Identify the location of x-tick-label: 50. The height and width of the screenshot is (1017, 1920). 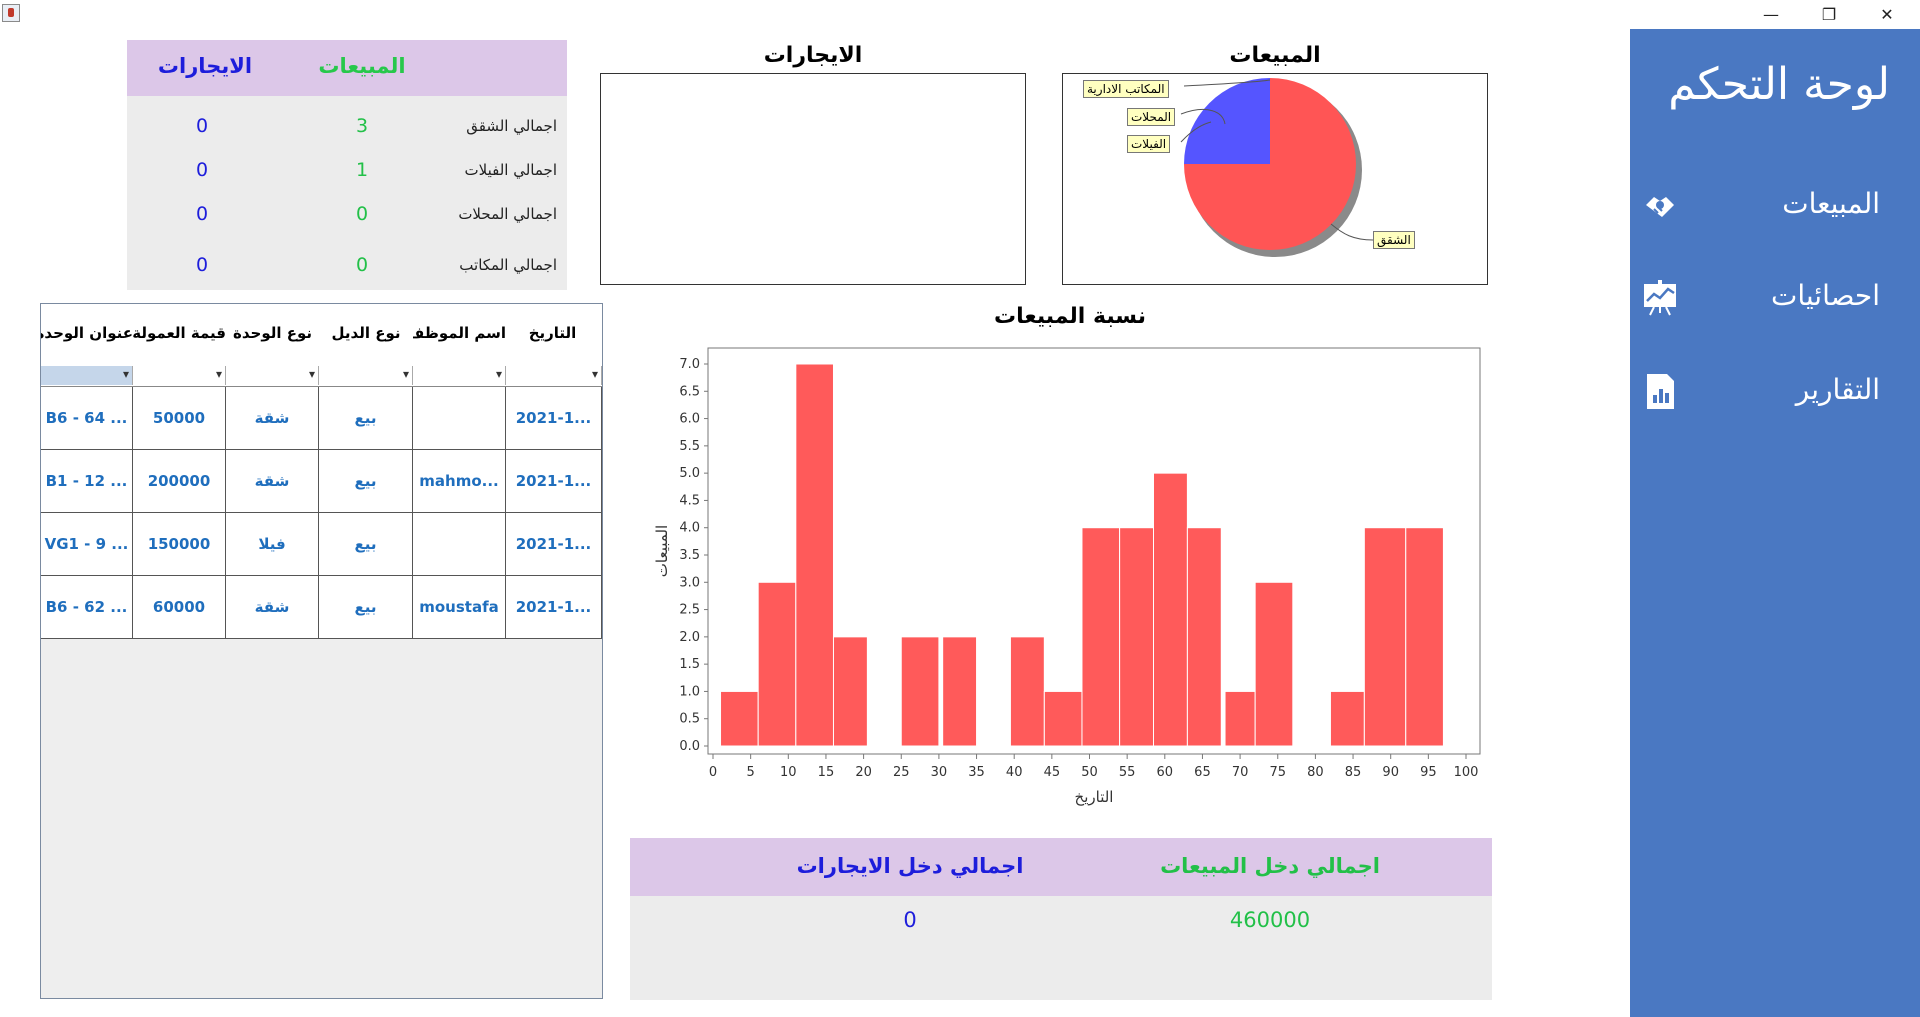
(1089, 772).